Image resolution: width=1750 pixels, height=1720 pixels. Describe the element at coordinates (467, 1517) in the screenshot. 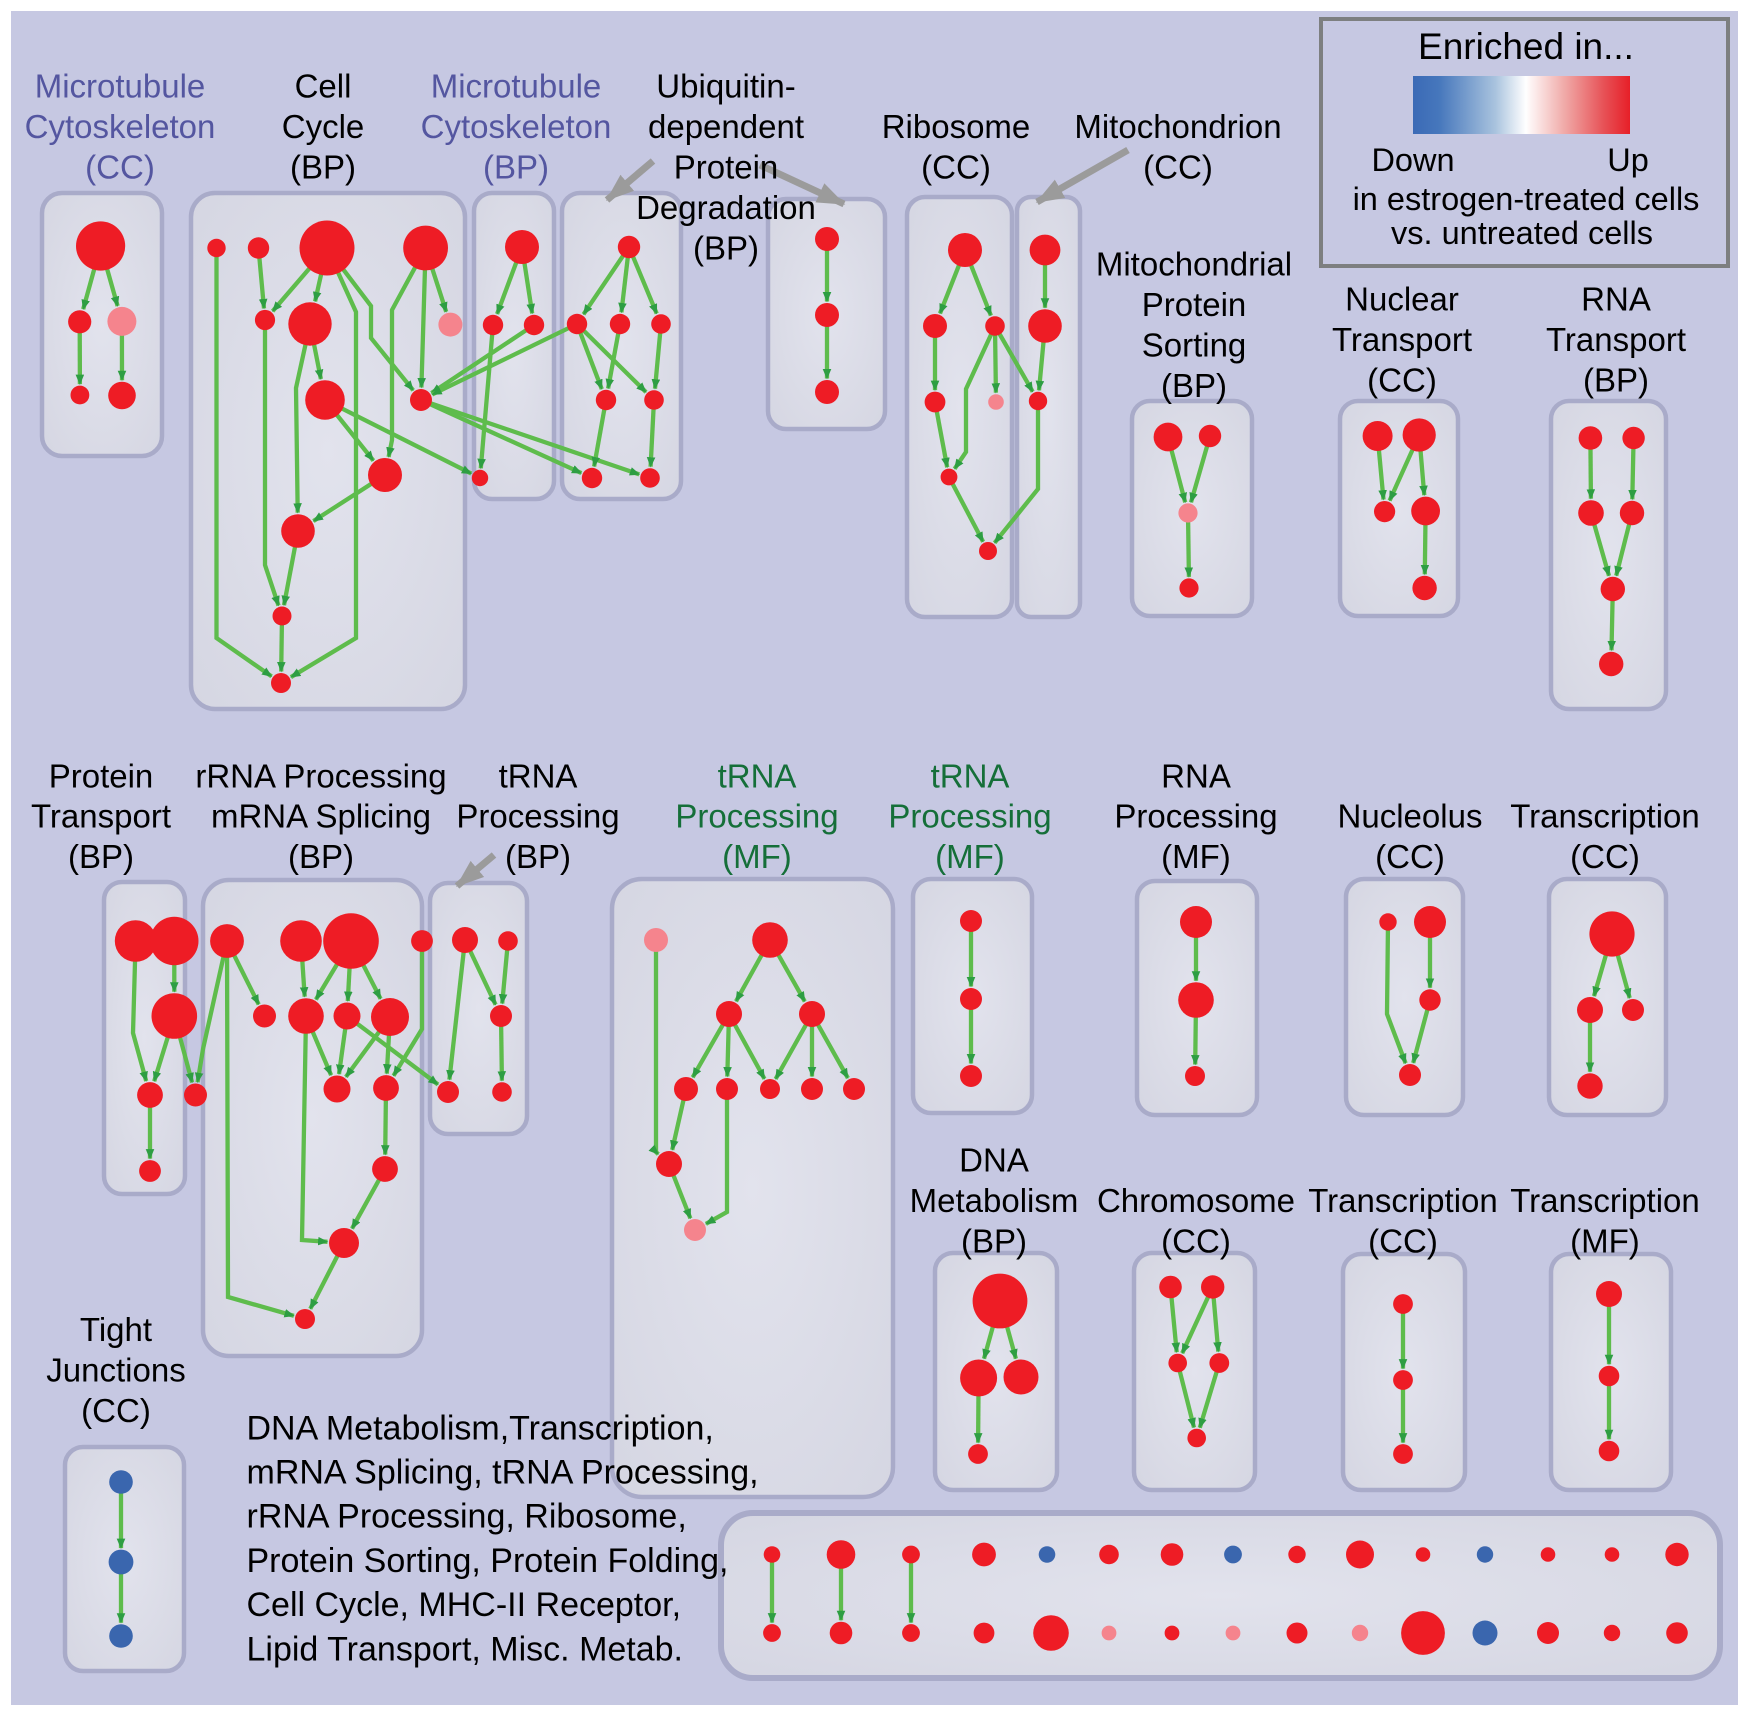

I see `svg-text: rRNA Processing, Ribosome,` at that location.